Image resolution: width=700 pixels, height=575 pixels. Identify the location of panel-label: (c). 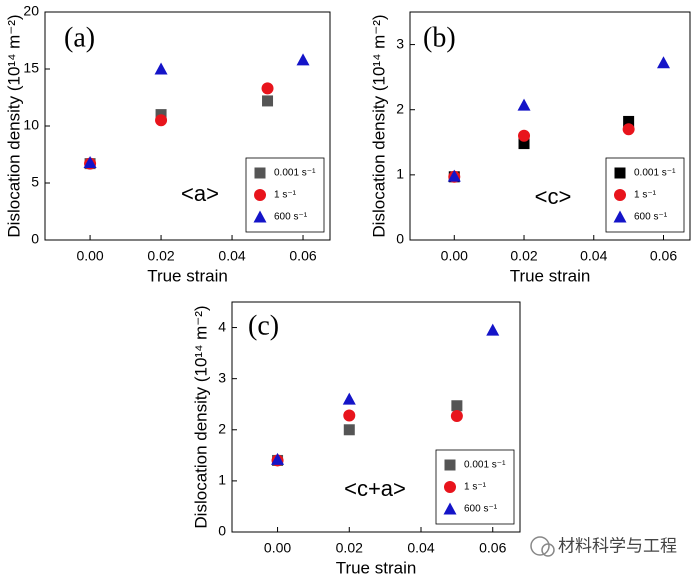
(263, 325).